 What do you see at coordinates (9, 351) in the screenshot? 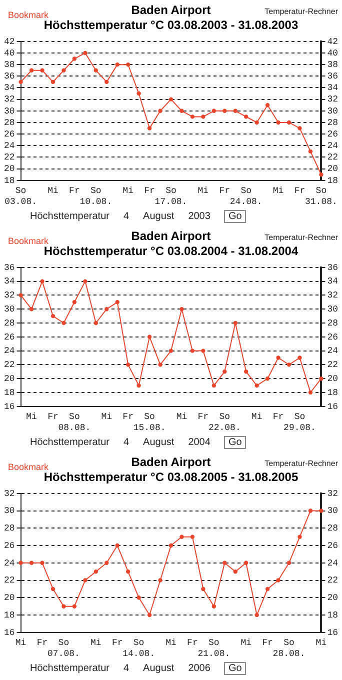
I see `y-tick-label: 24` at bounding box center [9, 351].